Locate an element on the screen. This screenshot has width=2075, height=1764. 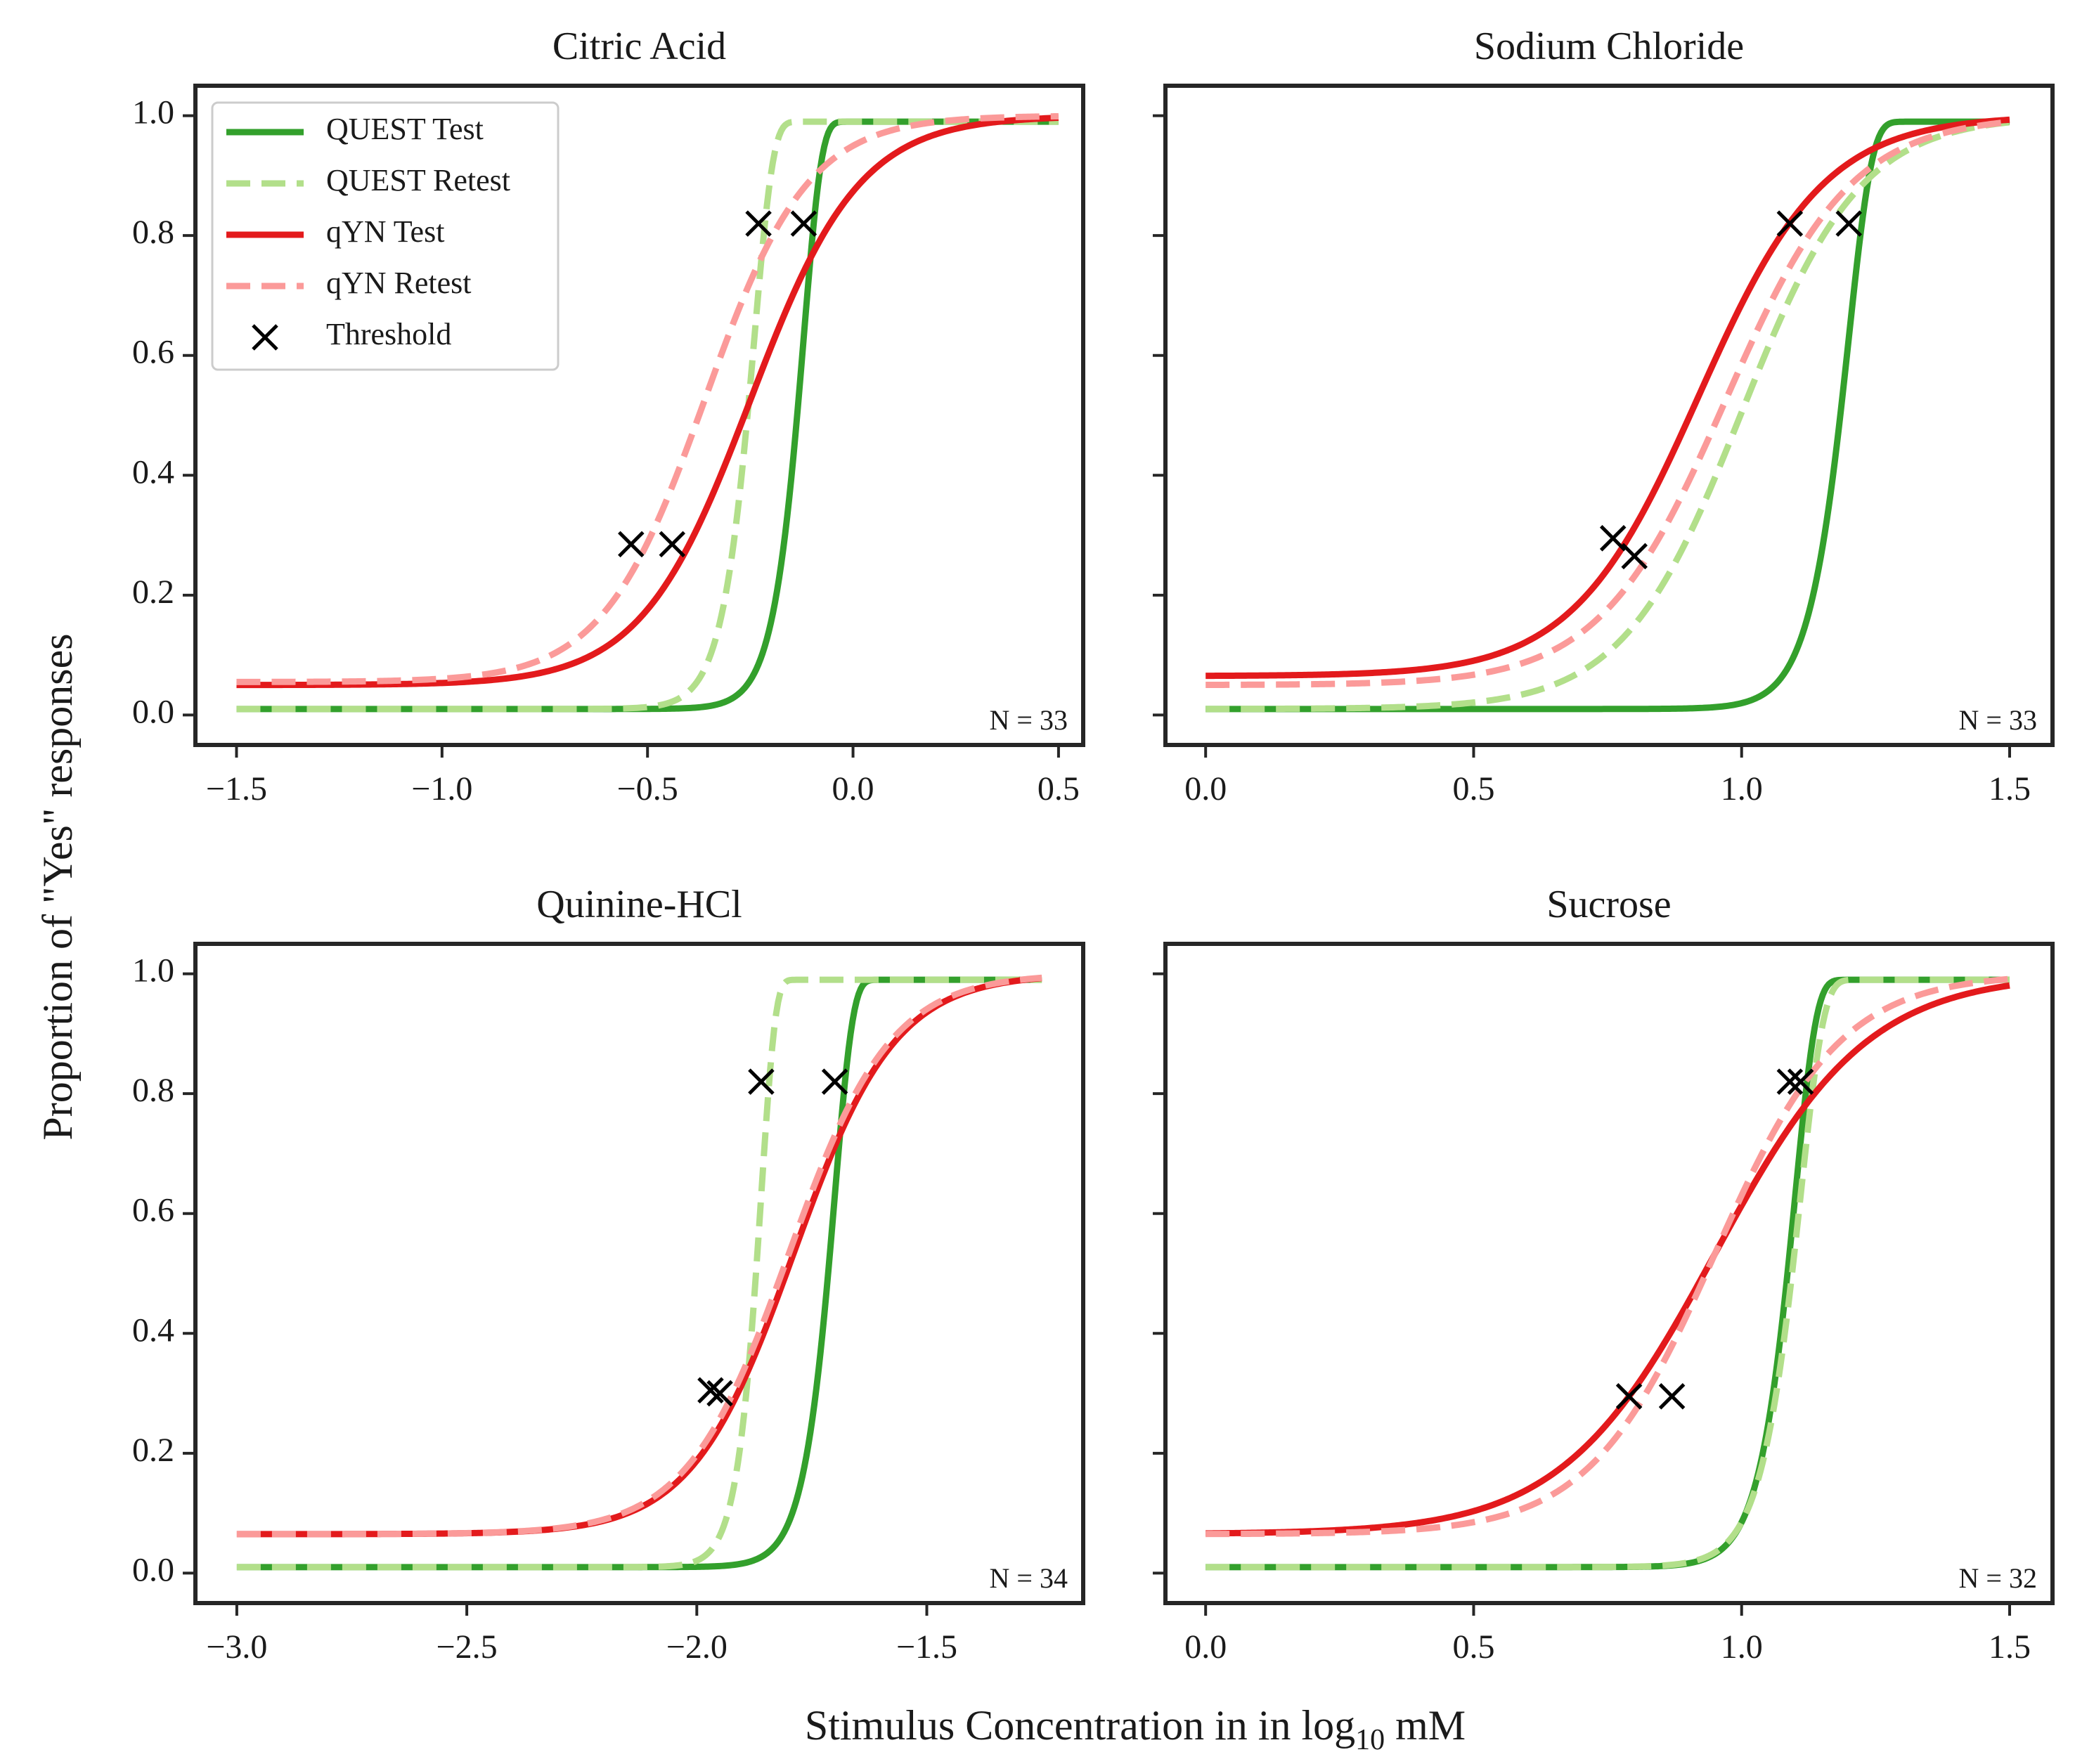
y-tick-label-quinine-hcl: 0.2 is located at coordinates (153, 1450).